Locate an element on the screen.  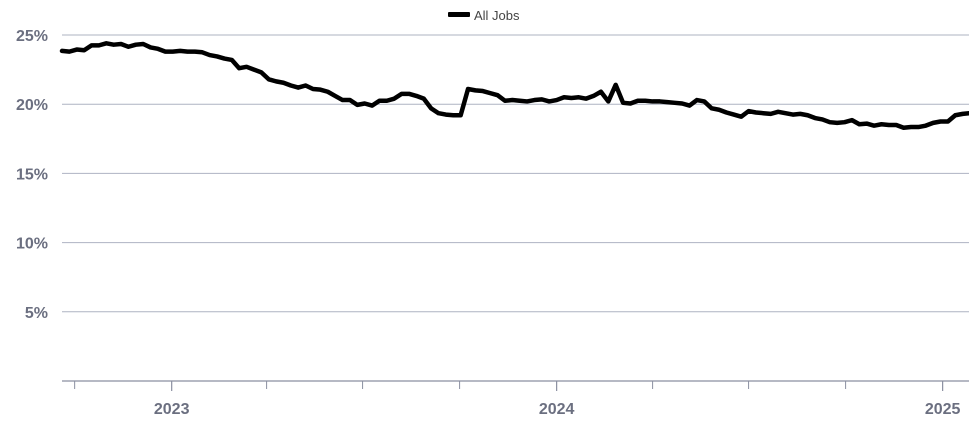
y-axis-labels: 5% 10% 15% 20% 25% is located at coordinates (32, 175).